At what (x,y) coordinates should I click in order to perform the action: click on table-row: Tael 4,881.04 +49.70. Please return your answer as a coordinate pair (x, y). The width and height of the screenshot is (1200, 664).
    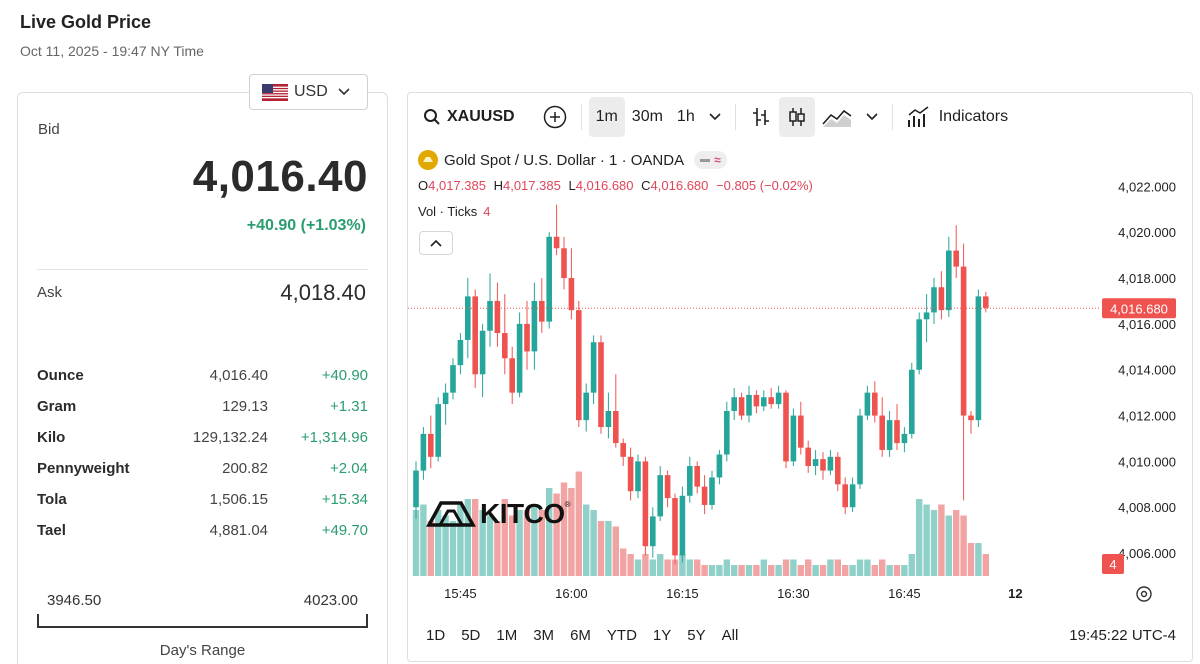
    Looking at the image, I should click on (202, 530).